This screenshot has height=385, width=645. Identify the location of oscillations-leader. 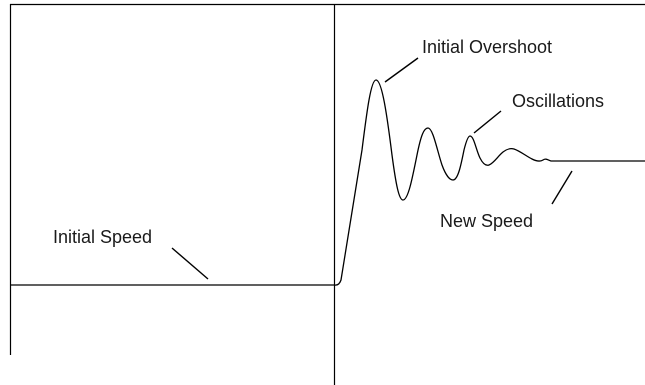
(487, 122).